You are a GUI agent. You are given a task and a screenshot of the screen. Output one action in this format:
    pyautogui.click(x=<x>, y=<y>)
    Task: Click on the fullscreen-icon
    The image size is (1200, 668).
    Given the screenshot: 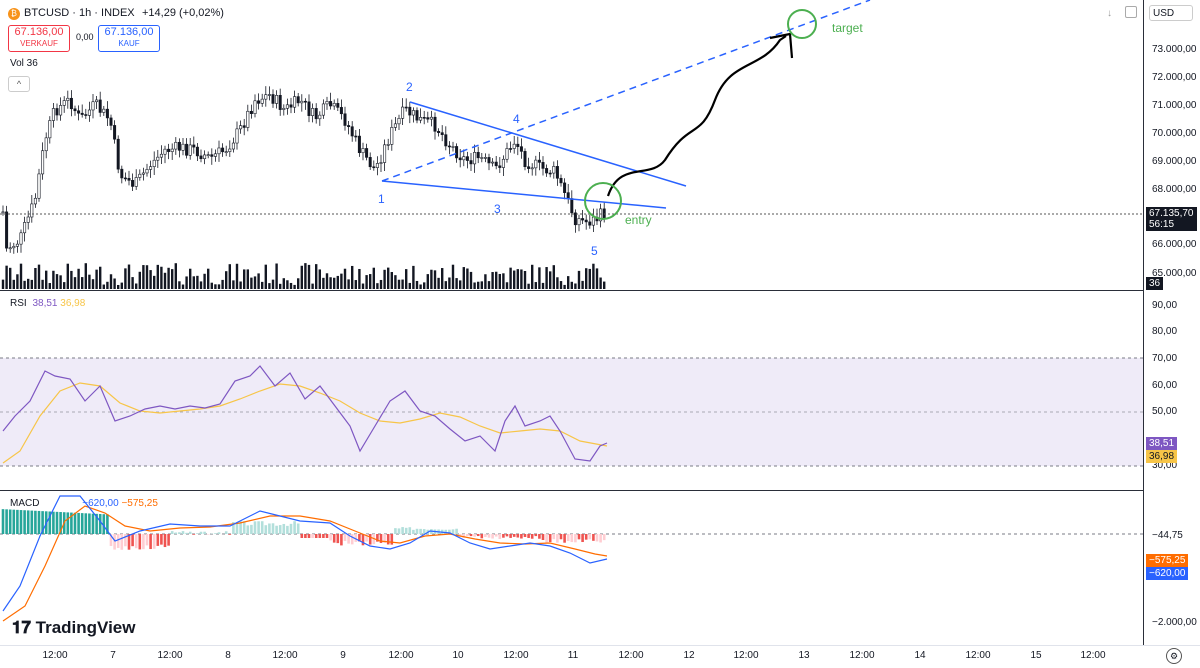 What is the action you would take?
    pyautogui.click(x=1131, y=12)
    